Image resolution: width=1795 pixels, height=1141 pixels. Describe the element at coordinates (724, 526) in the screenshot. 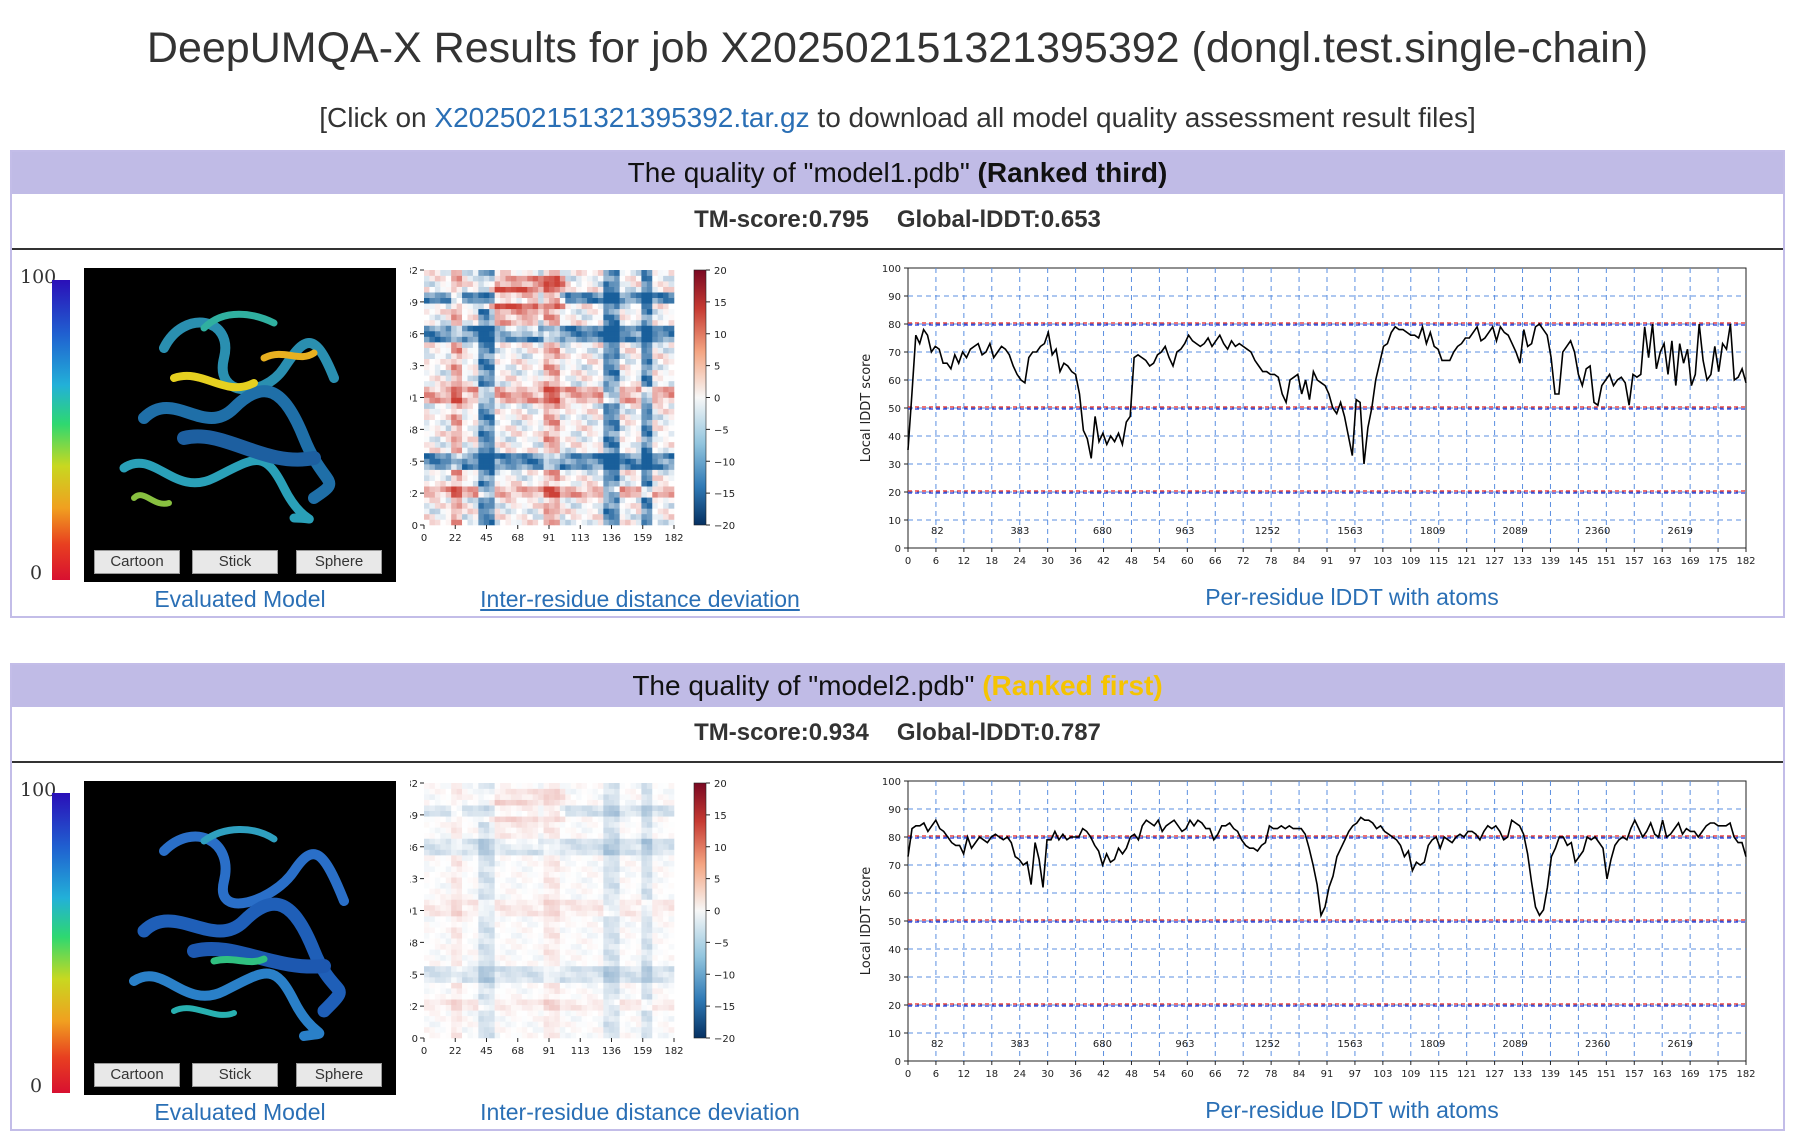

I see `colorbar-tick-label: −20` at that location.